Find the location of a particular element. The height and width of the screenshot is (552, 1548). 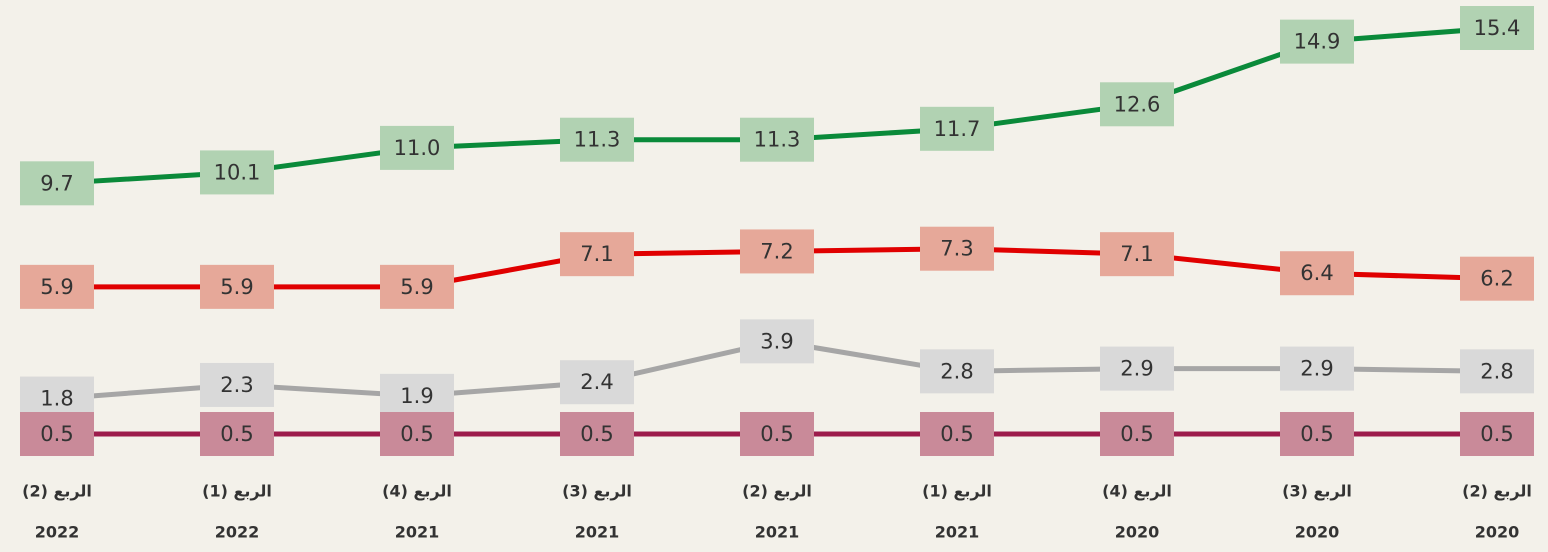

data-label: 11.7 is located at coordinates (957, 129).